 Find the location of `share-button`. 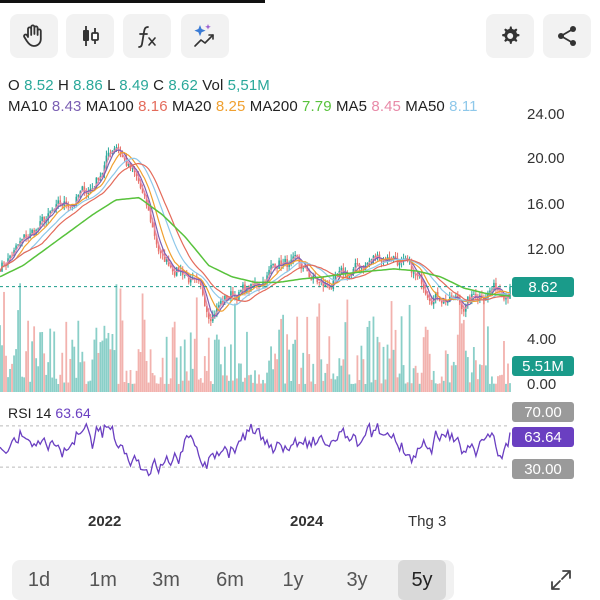

share-button is located at coordinates (567, 36).